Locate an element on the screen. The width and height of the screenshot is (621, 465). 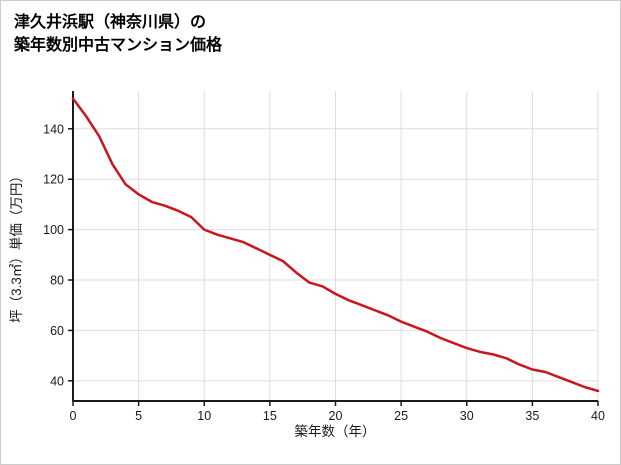
x-tick-label: 40 is located at coordinates (598, 416).